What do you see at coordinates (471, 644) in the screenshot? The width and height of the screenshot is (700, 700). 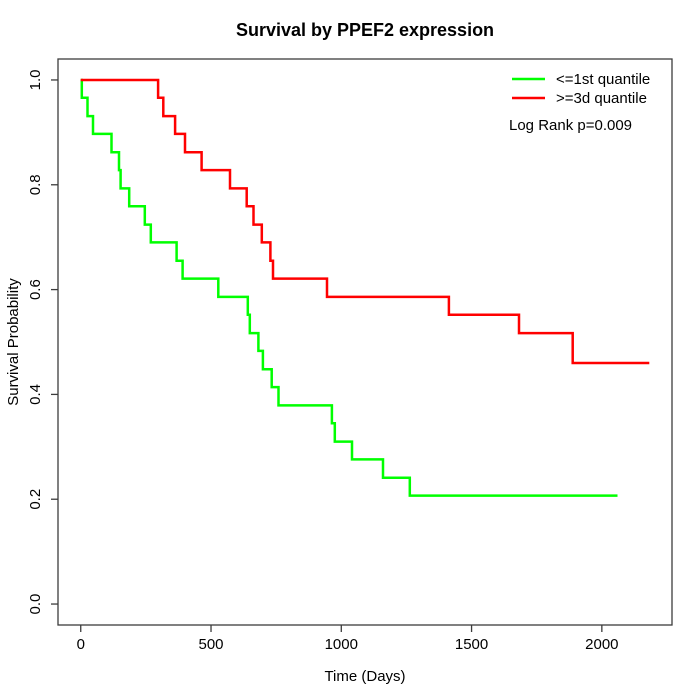 I see `x-tick-label: 1500` at bounding box center [471, 644].